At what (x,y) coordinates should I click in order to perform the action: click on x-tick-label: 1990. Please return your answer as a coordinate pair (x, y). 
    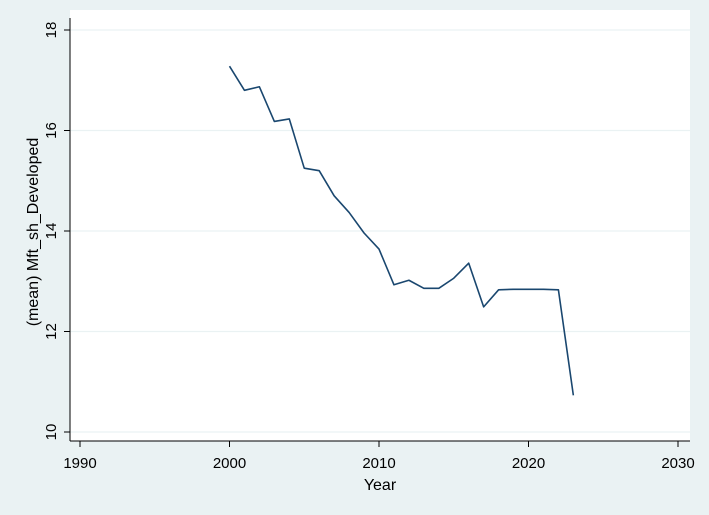
    Looking at the image, I should click on (79, 463).